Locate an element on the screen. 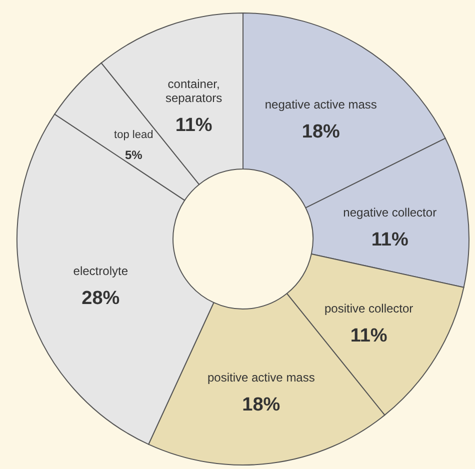 This screenshot has width=475, height=469. slice-label: container, separators is located at coordinates (193, 90).